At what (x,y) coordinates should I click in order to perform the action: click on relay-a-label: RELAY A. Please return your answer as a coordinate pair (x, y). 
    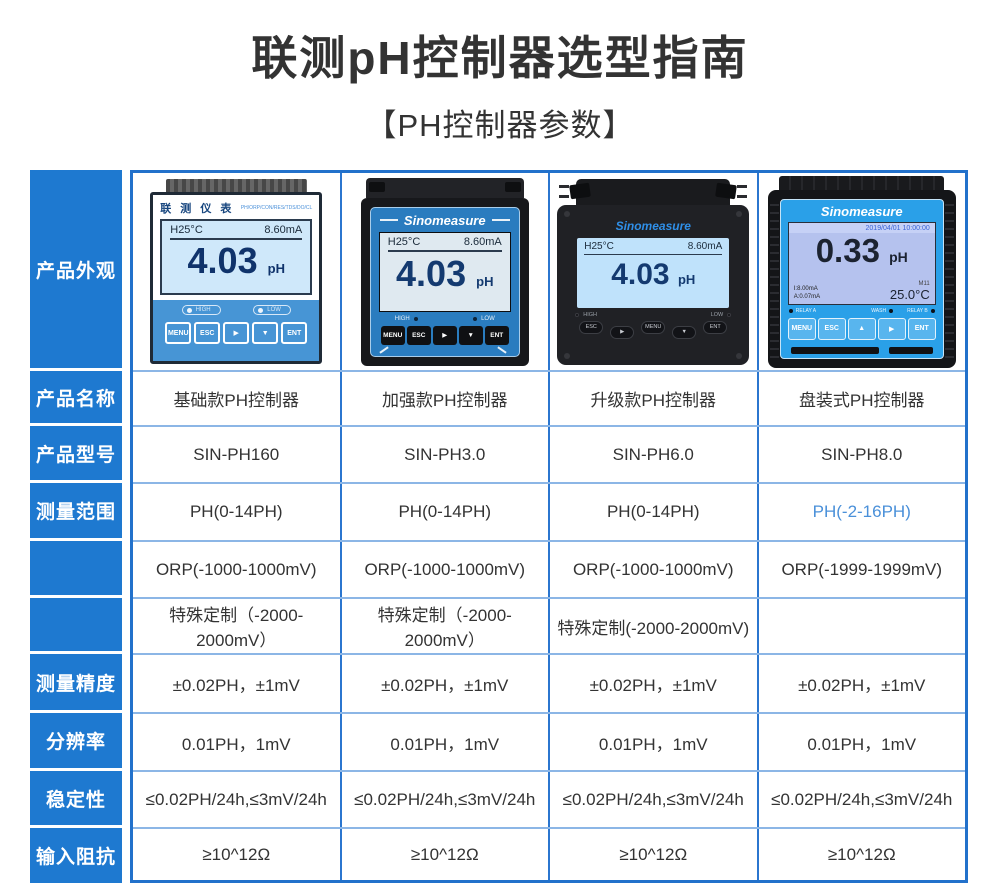
    Looking at the image, I should click on (806, 310).